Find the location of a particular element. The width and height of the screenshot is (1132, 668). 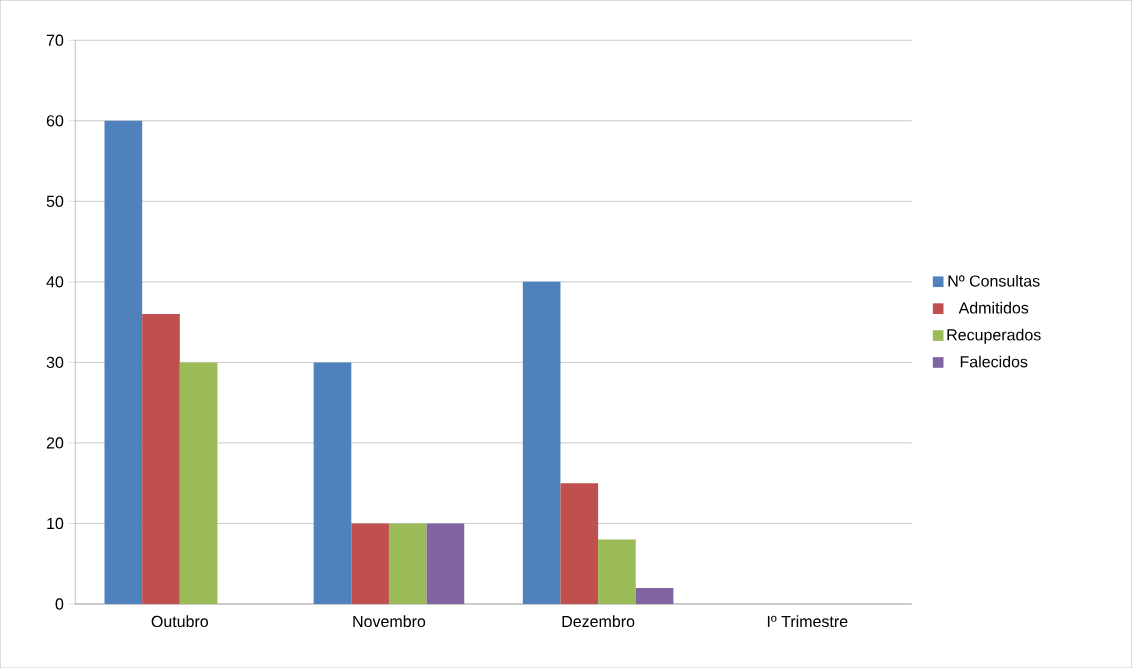

x-tick-label: Novembro is located at coordinates (389, 621).